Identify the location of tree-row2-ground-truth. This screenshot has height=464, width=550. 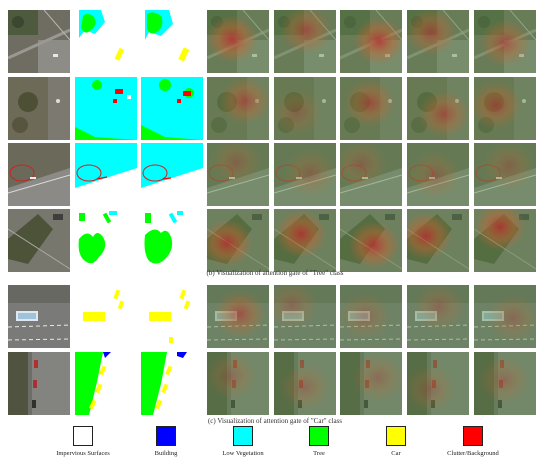
(106, 108).